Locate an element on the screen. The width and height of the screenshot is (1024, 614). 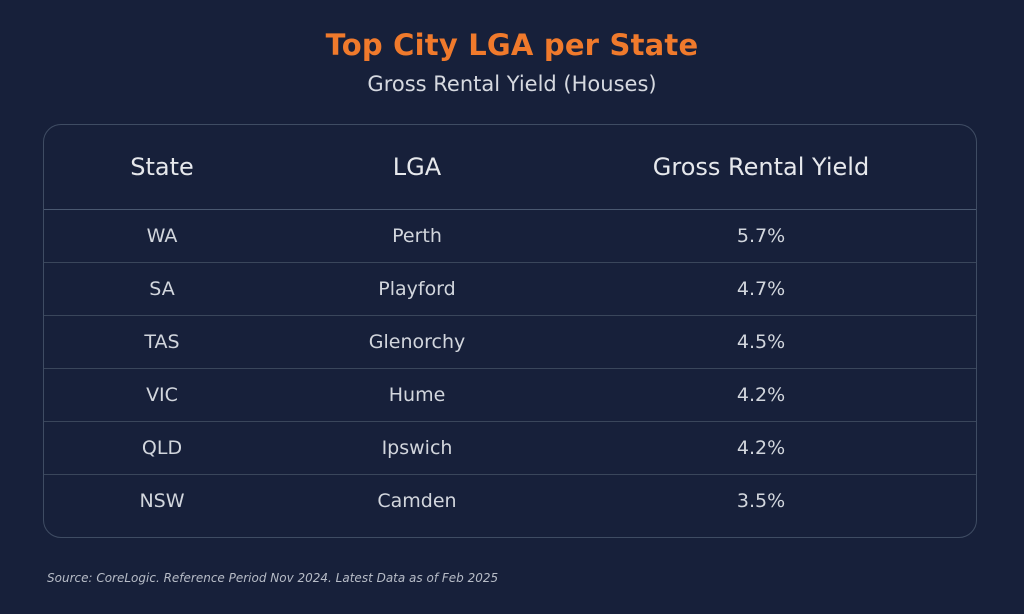
table-row: SA Playford 4.7% is located at coordinates (510, 289).